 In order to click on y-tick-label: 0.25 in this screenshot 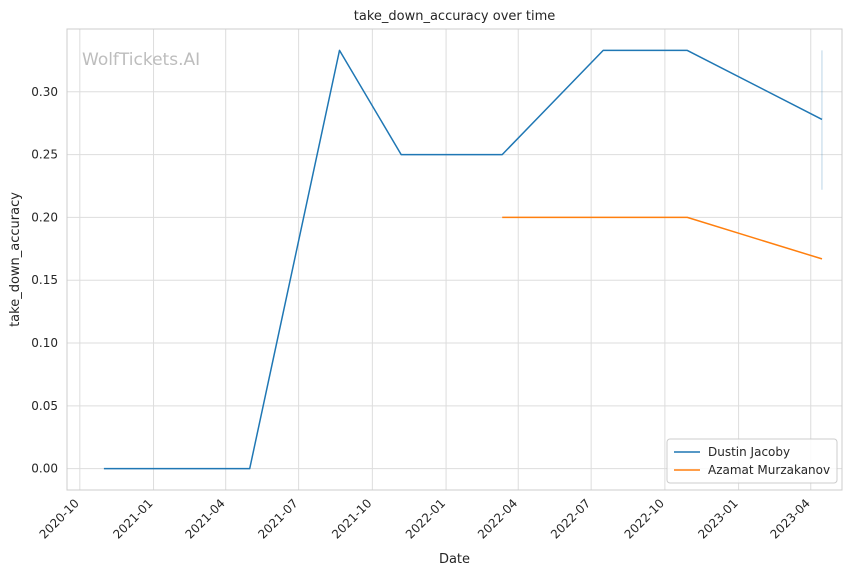, I will do `click(44, 155)`.